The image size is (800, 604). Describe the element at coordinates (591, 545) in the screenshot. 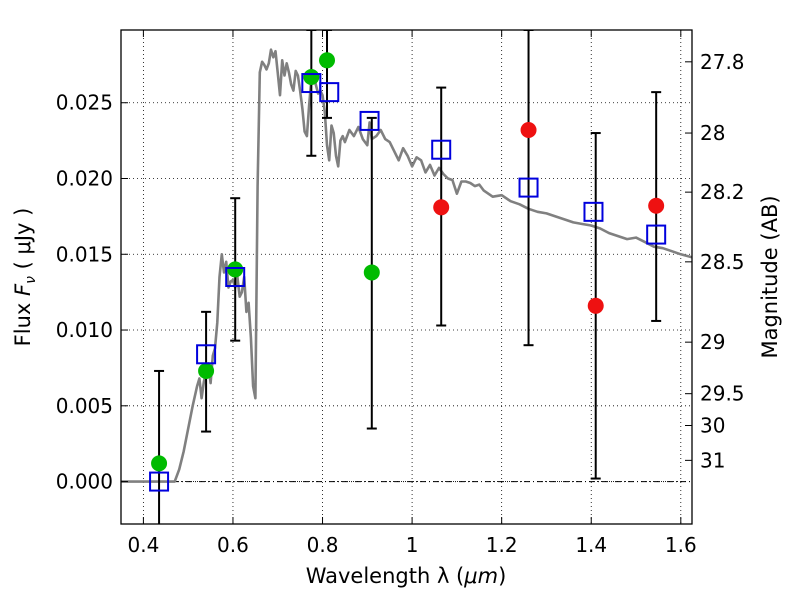

I see `x-tick-label: 1.4` at that location.